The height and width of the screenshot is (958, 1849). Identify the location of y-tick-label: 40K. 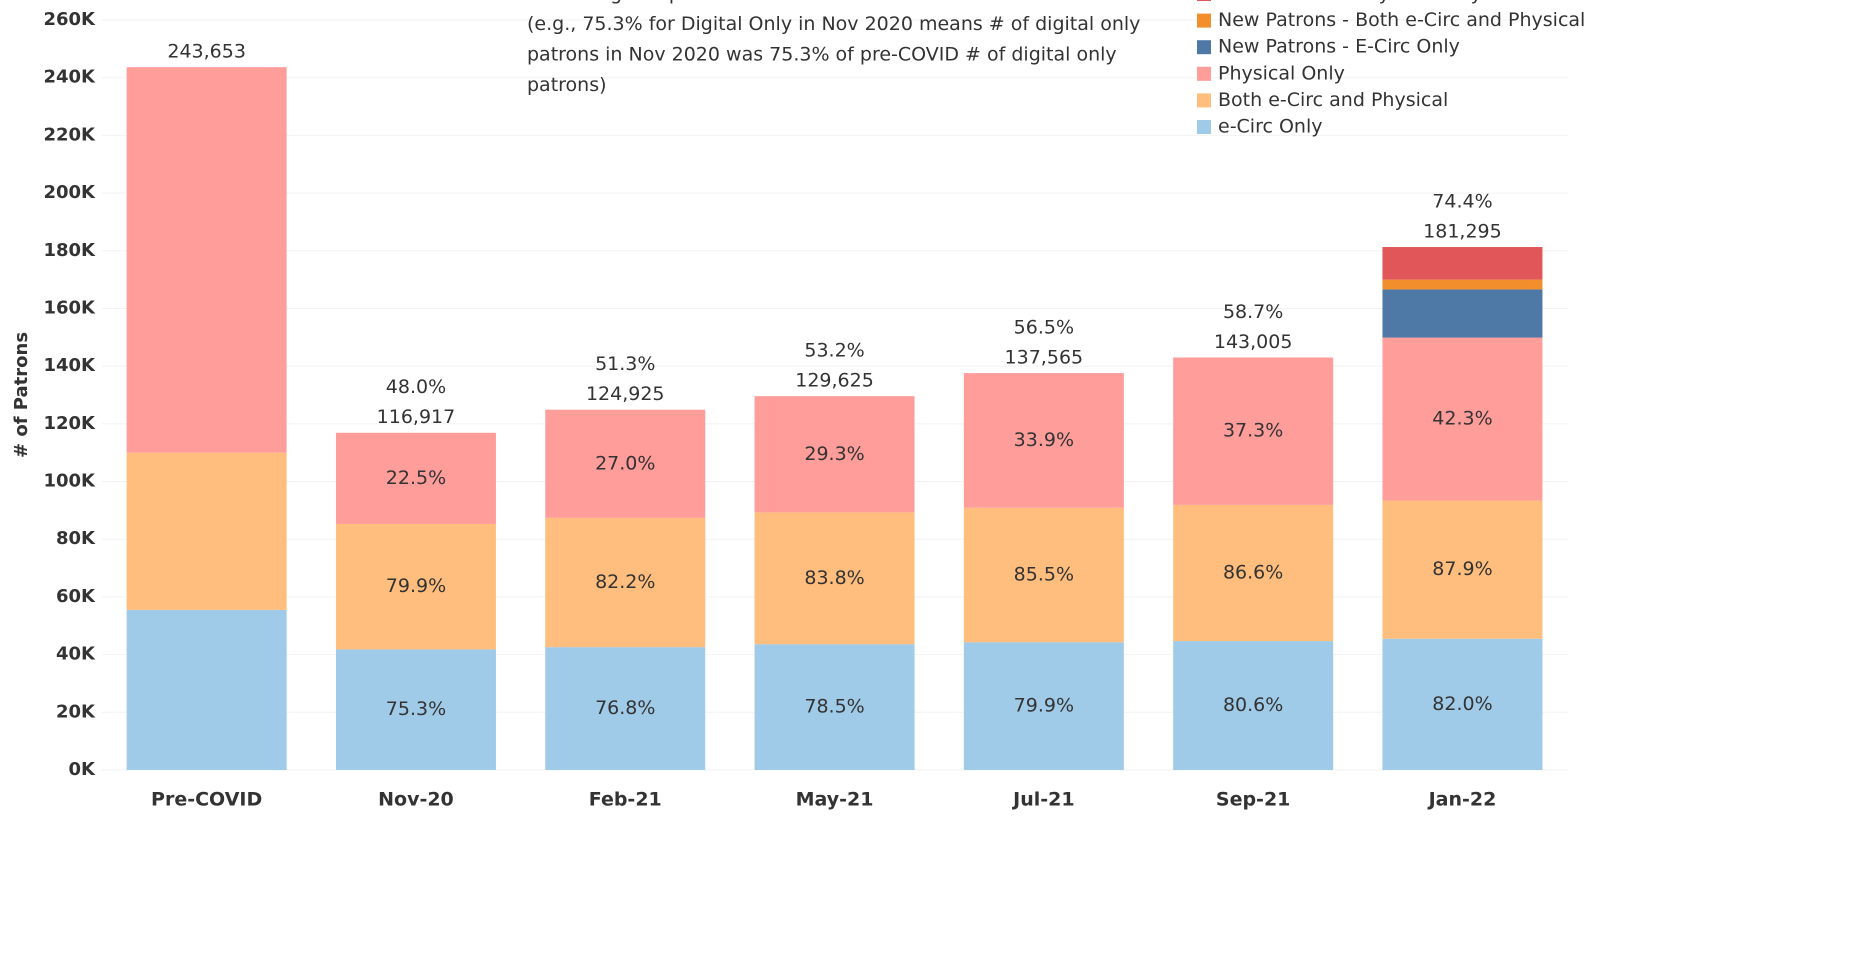
(76, 654).